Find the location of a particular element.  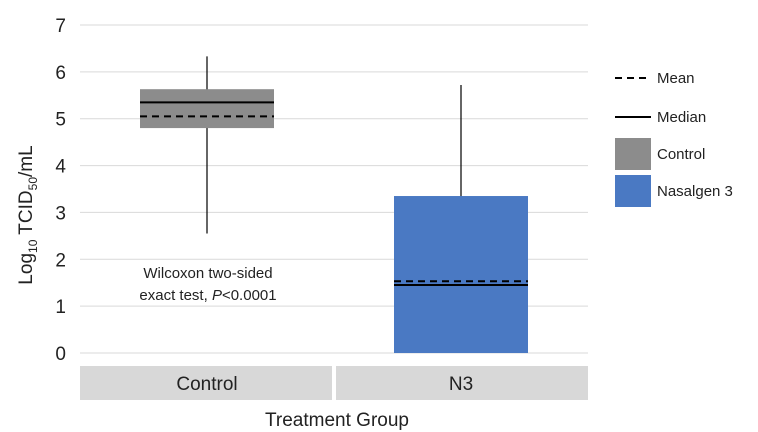

legend-item-control: Control is located at coordinates (660, 154).